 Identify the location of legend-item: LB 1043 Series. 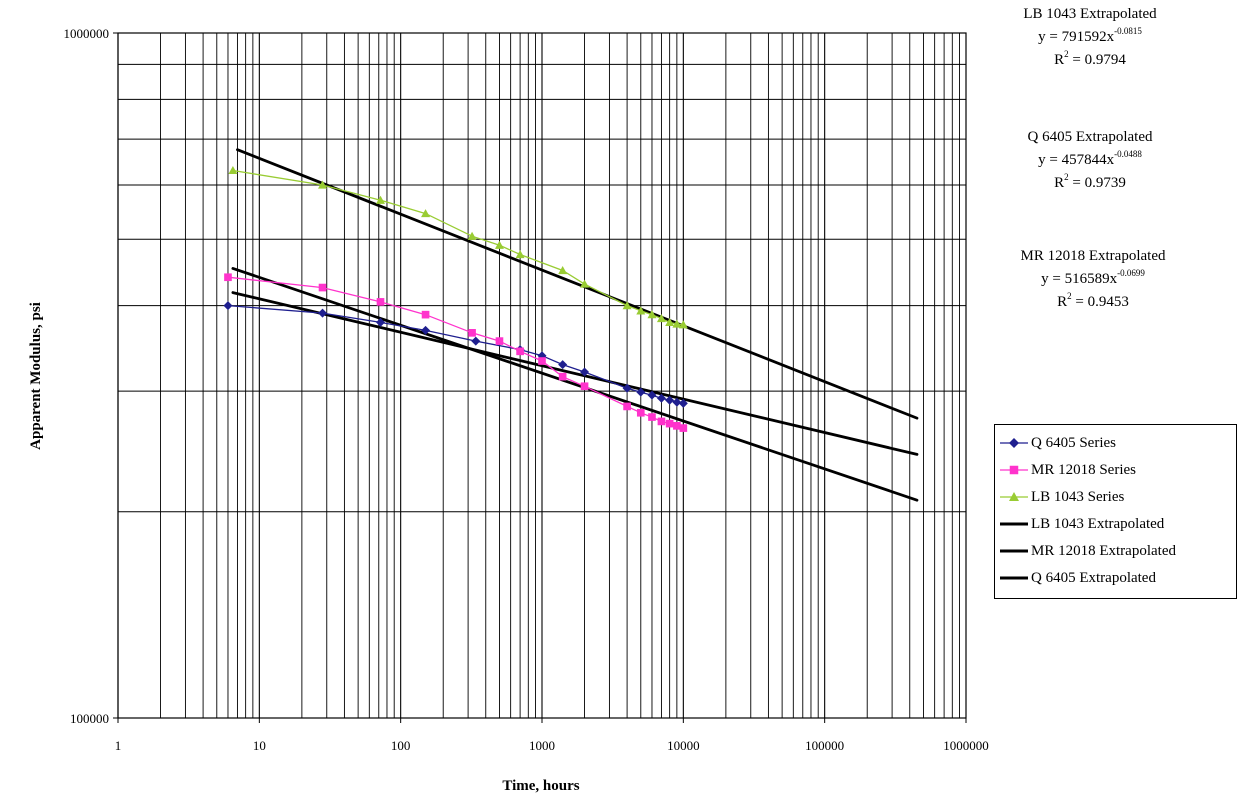
(1061, 497).